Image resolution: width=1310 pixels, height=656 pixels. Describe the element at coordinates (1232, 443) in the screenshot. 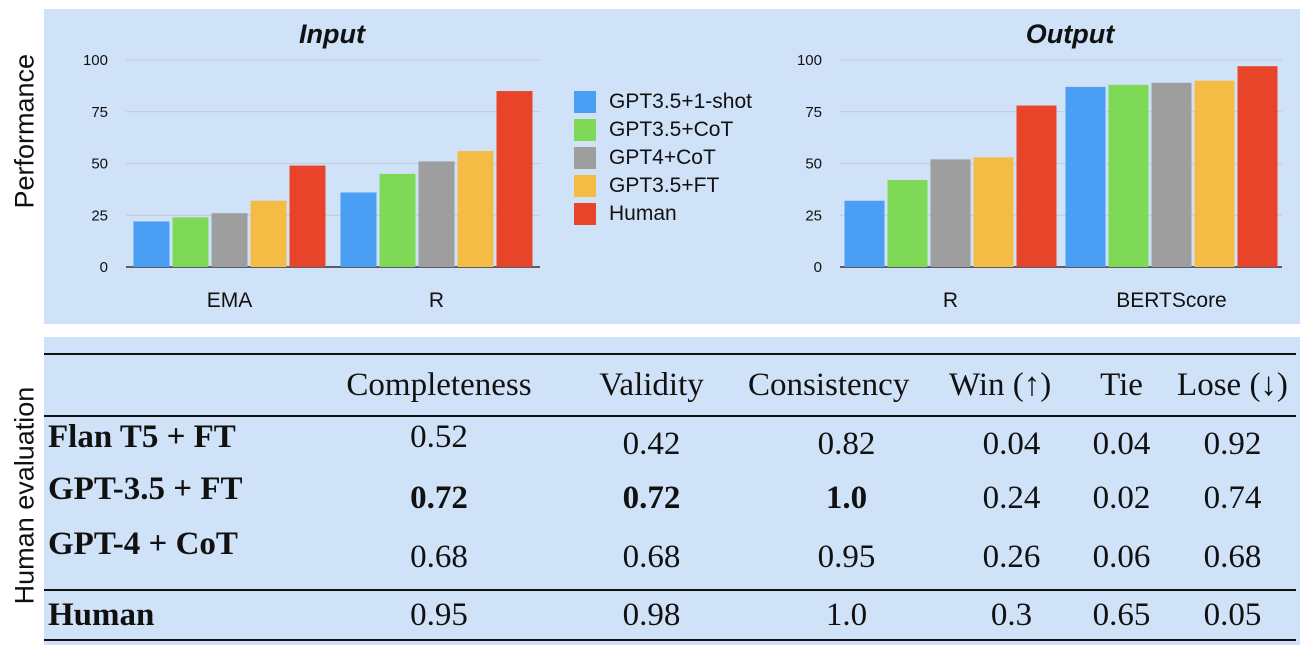

I see `table-cell: 0.92` at that location.